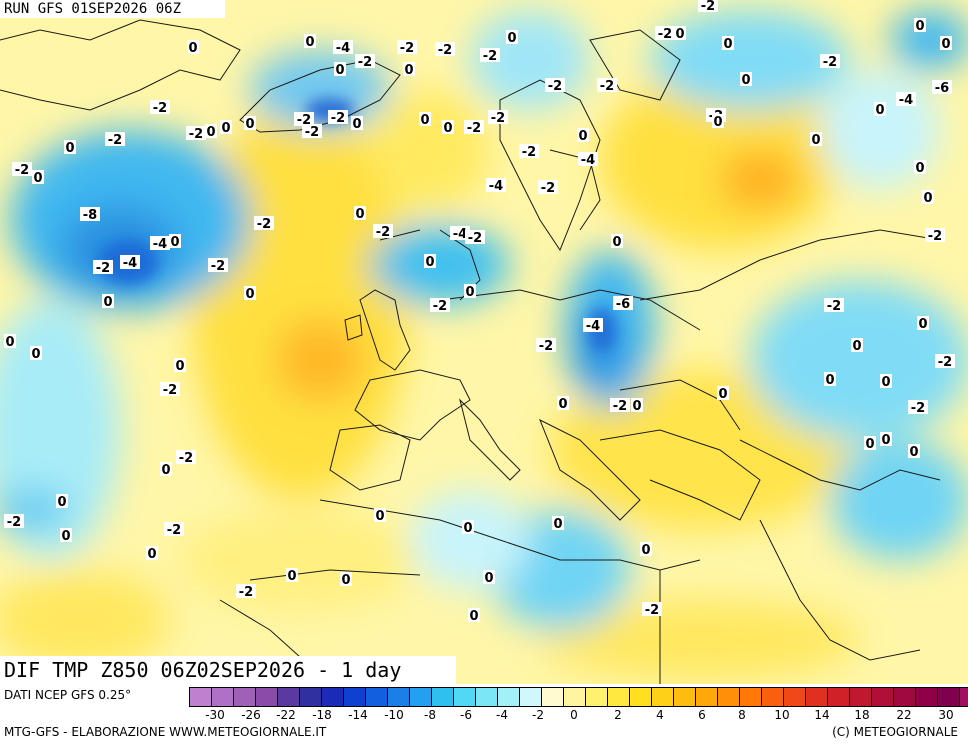  I want to click on contour-value-label: -8, so click(90, 215).